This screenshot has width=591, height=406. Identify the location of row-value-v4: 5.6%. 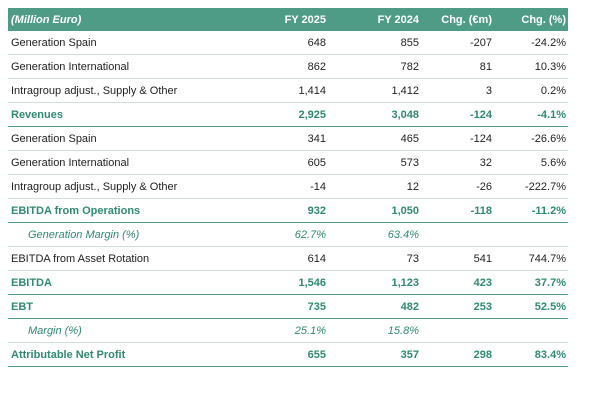
(553, 162).